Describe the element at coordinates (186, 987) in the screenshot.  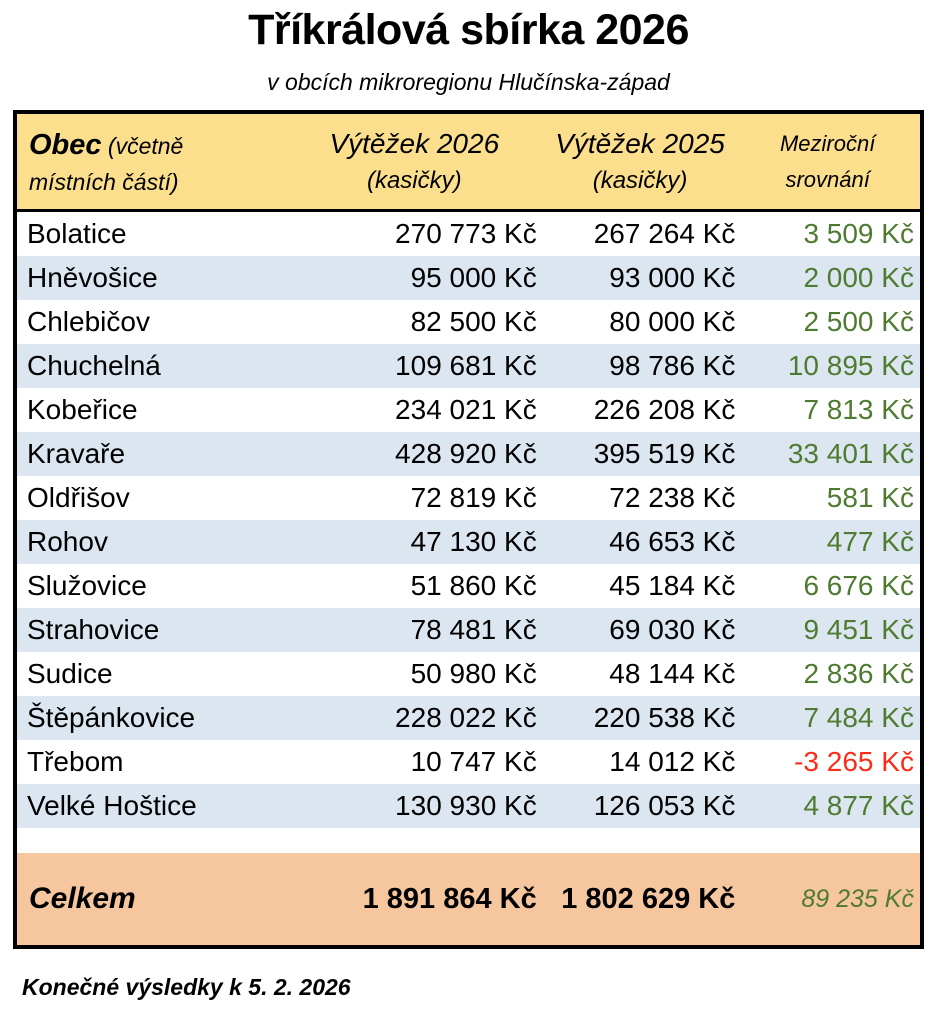
I see `footer-note: Konečné výsledky k 5. 2. 2026` at that location.